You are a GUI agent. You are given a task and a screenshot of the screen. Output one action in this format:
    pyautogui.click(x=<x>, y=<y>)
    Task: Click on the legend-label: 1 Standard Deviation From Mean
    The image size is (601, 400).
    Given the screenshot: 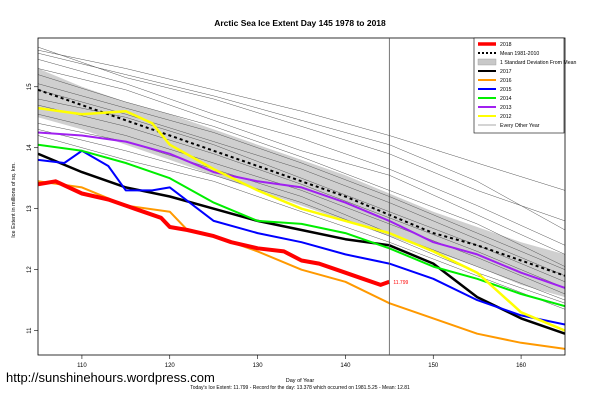 What is the action you would take?
    pyautogui.click(x=538, y=63)
    